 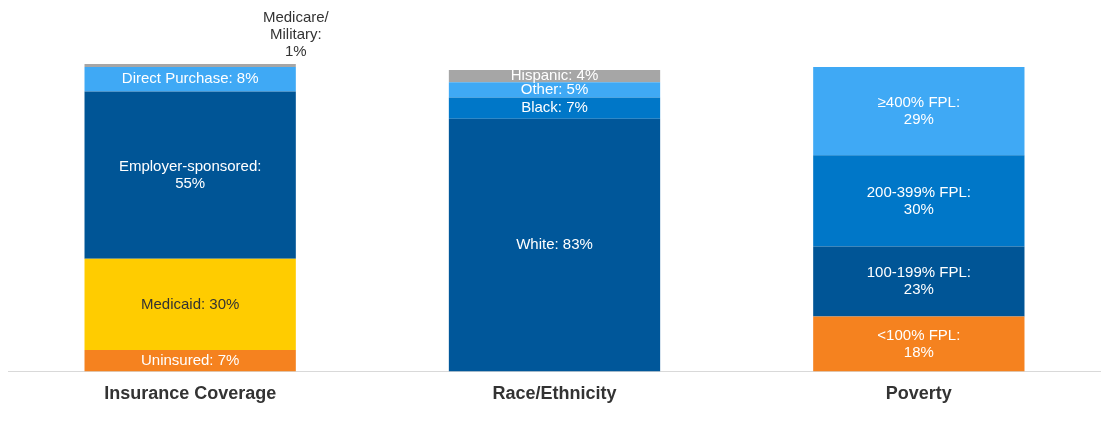 What do you see at coordinates (190, 393) in the screenshot?
I see `x-tick-label: Insurance Coverage` at bounding box center [190, 393].